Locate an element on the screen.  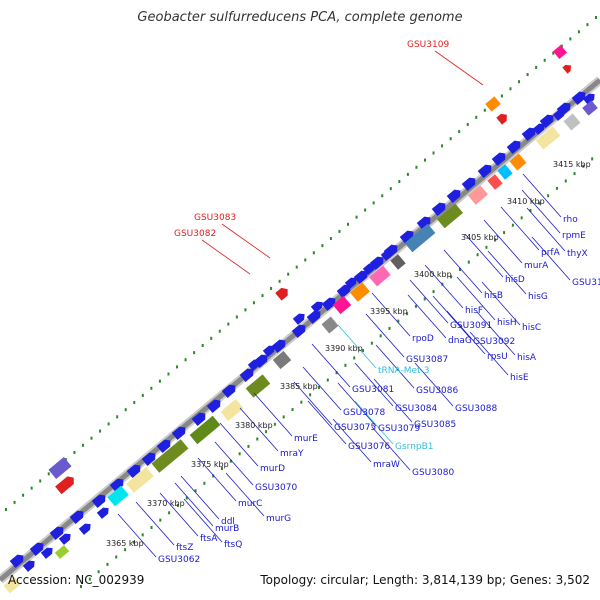
gene-label: hisF is located at coordinates (474, 311).